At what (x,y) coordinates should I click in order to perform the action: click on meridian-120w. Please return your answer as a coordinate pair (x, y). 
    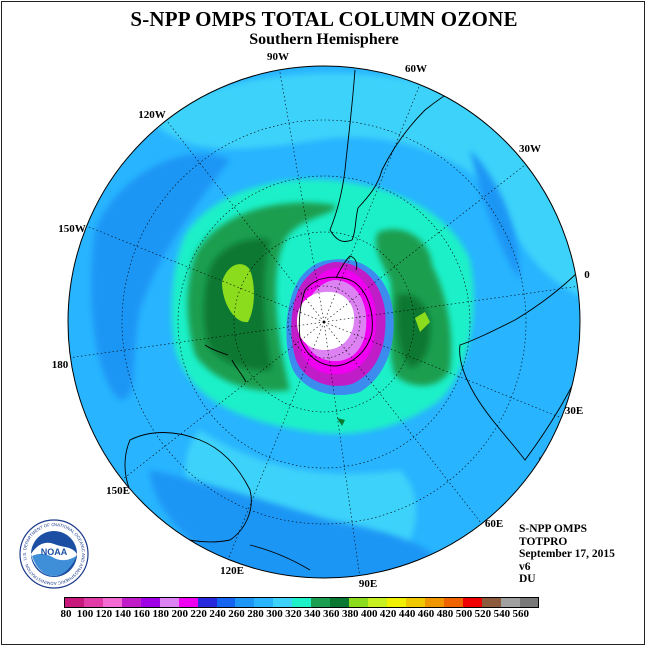
    Looking at the image, I should click on (245, 221).